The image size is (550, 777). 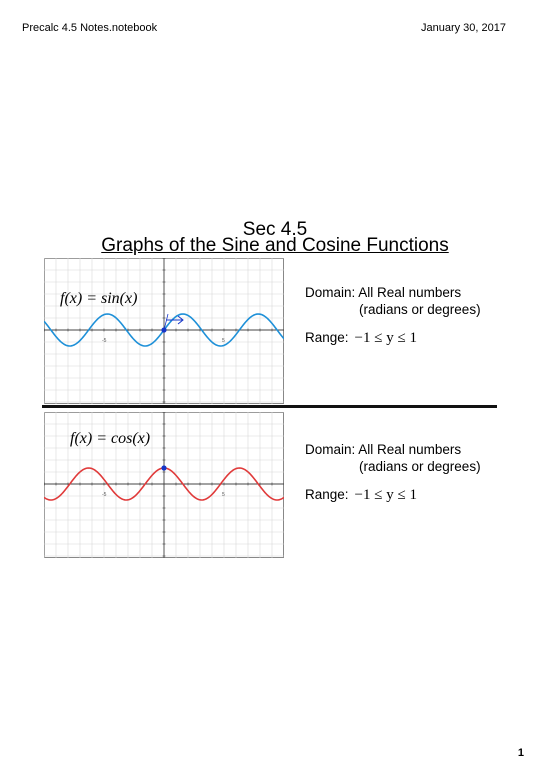 What do you see at coordinates (520, 753) in the screenshot?
I see `page-number: 1` at bounding box center [520, 753].